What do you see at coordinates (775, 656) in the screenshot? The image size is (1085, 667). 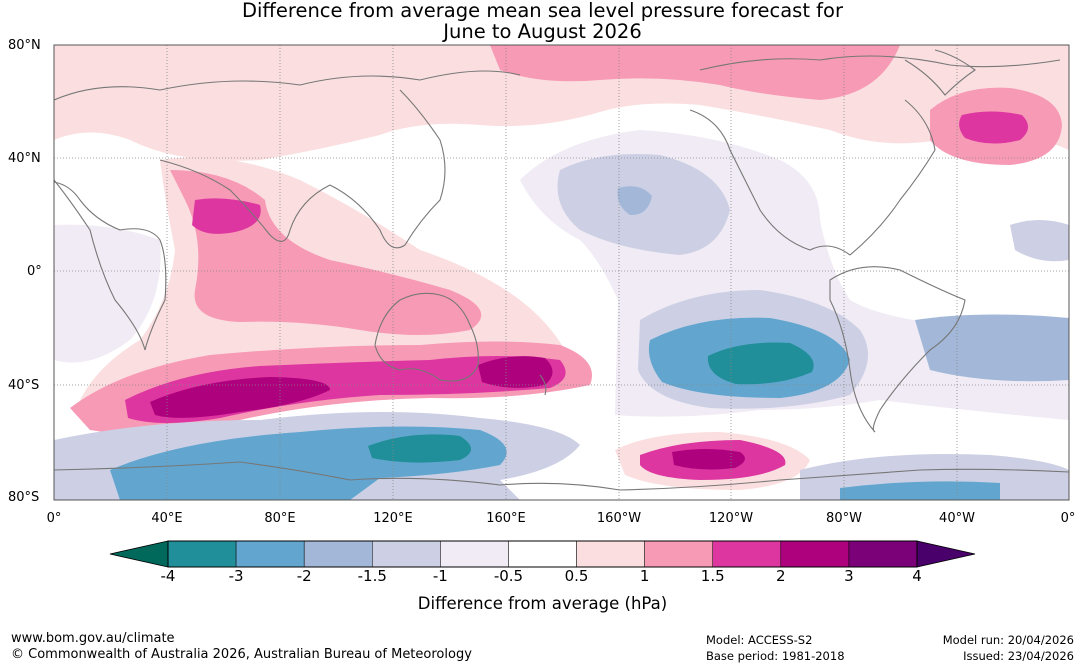 I see `footer-base-period: Base period: 1981-2018` at bounding box center [775, 656].